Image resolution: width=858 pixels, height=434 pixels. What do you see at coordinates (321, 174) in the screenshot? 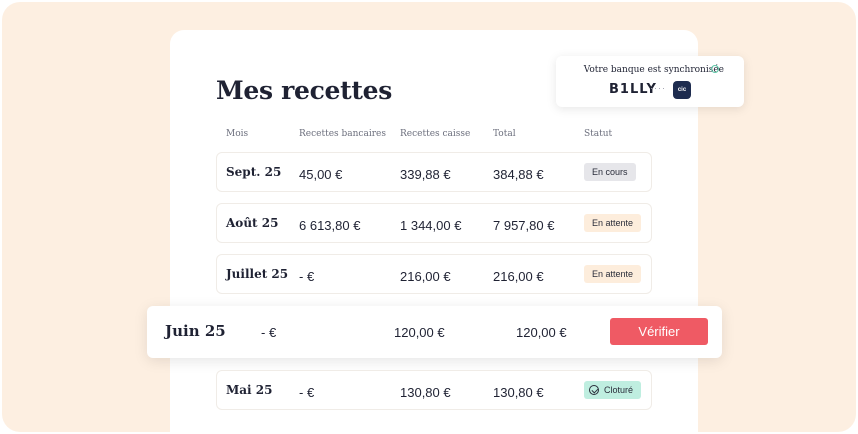
I see `row-bancaires: 45,00 €` at bounding box center [321, 174].